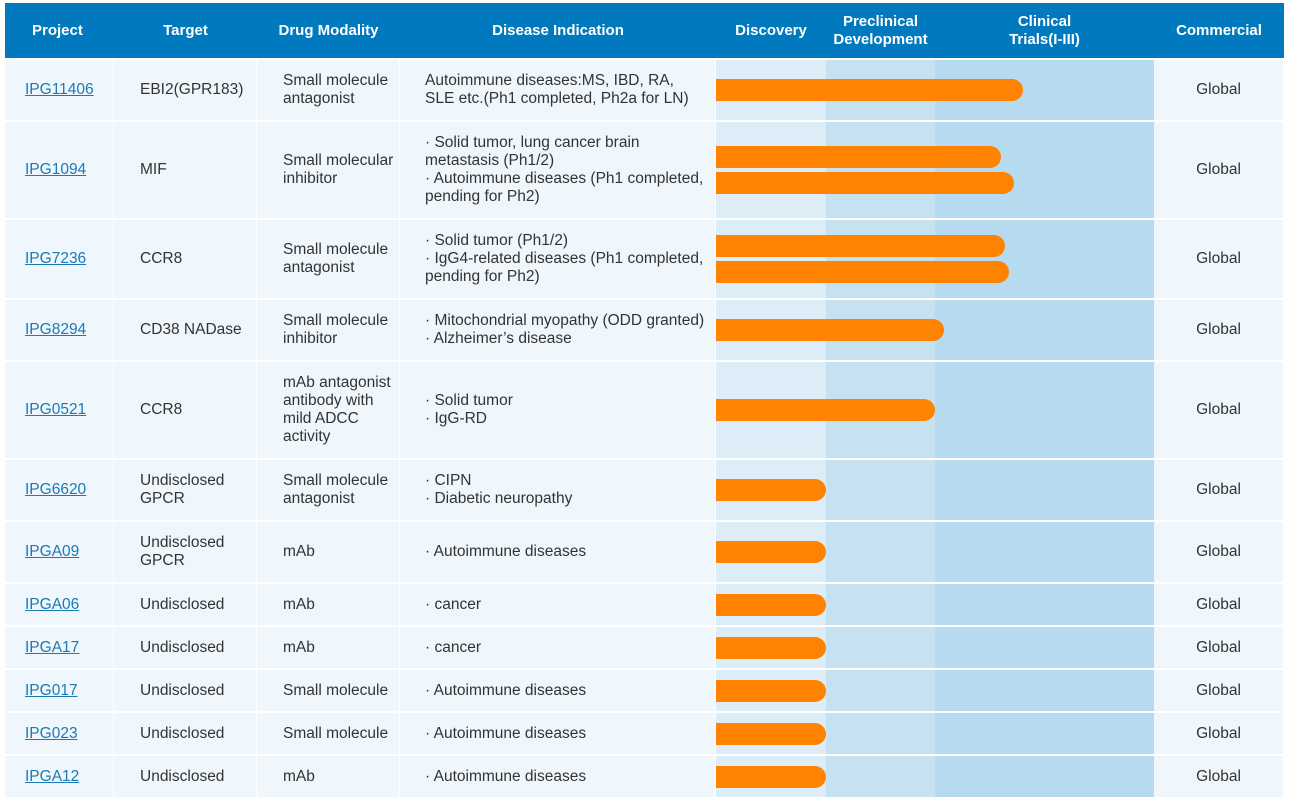 The image size is (1289, 802). What do you see at coordinates (1044, 30) in the screenshot?
I see `header-clinical: Clinical Trials(I-III)` at bounding box center [1044, 30].